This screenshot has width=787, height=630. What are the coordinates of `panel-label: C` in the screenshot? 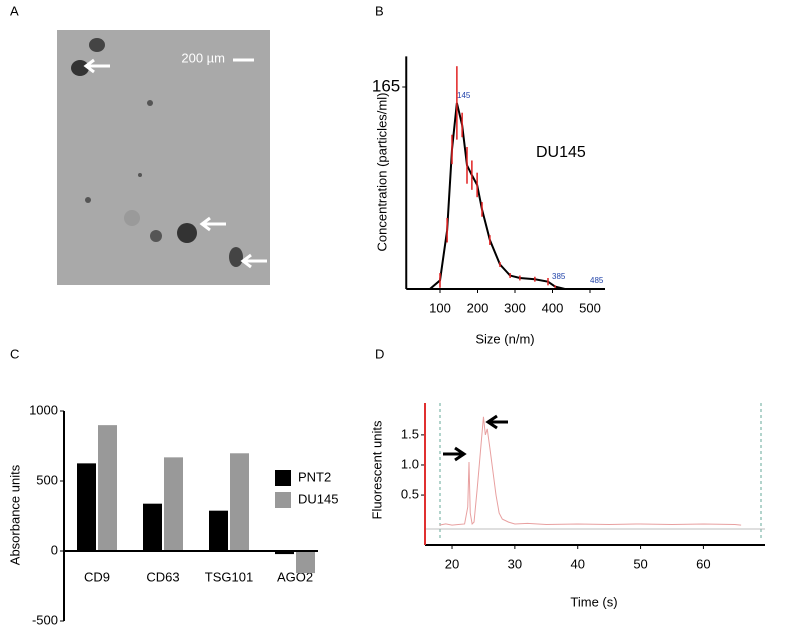 It's located at (14, 353).